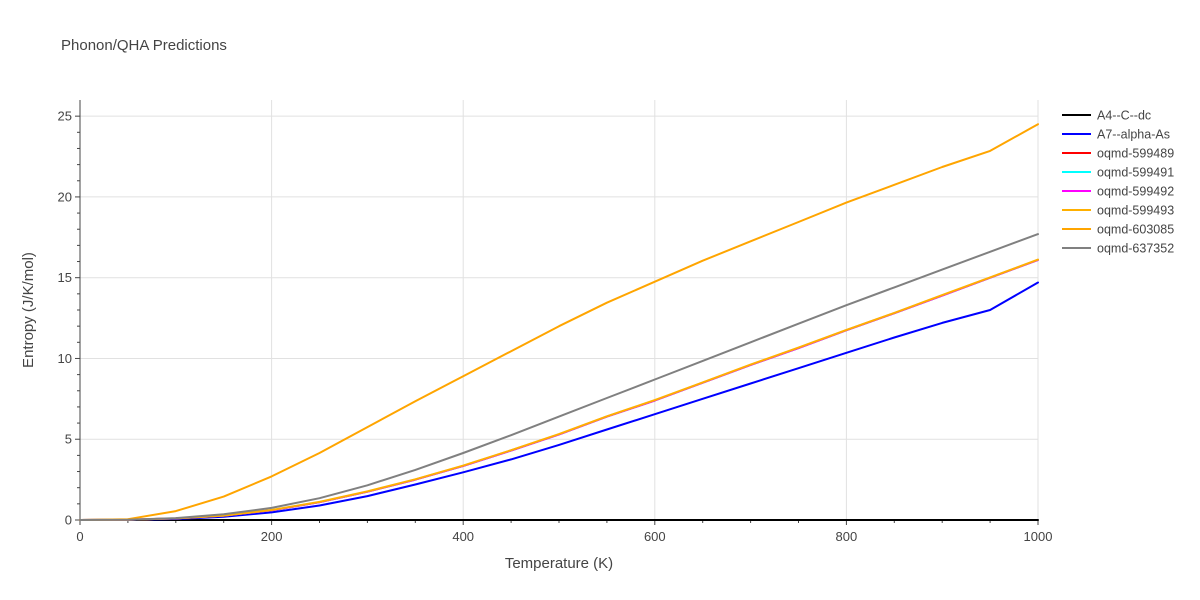  I want to click on y-tick-label: 5, so click(68, 439).